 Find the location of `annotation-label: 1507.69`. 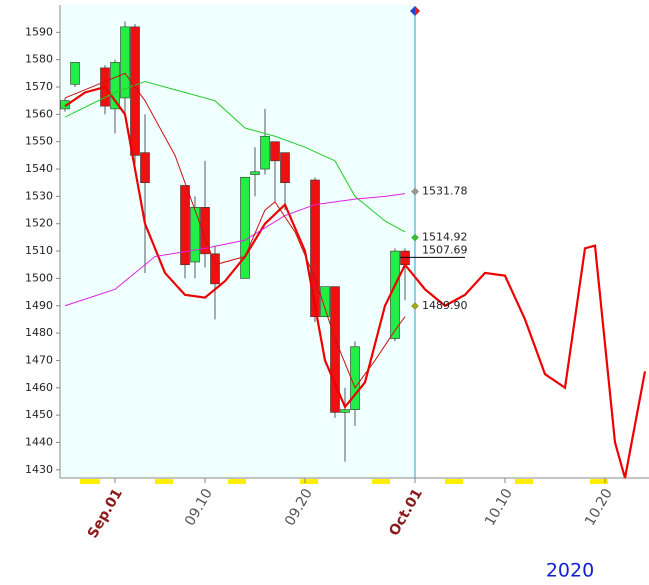

annotation-label: 1507.69 is located at coordinates (445, 249).